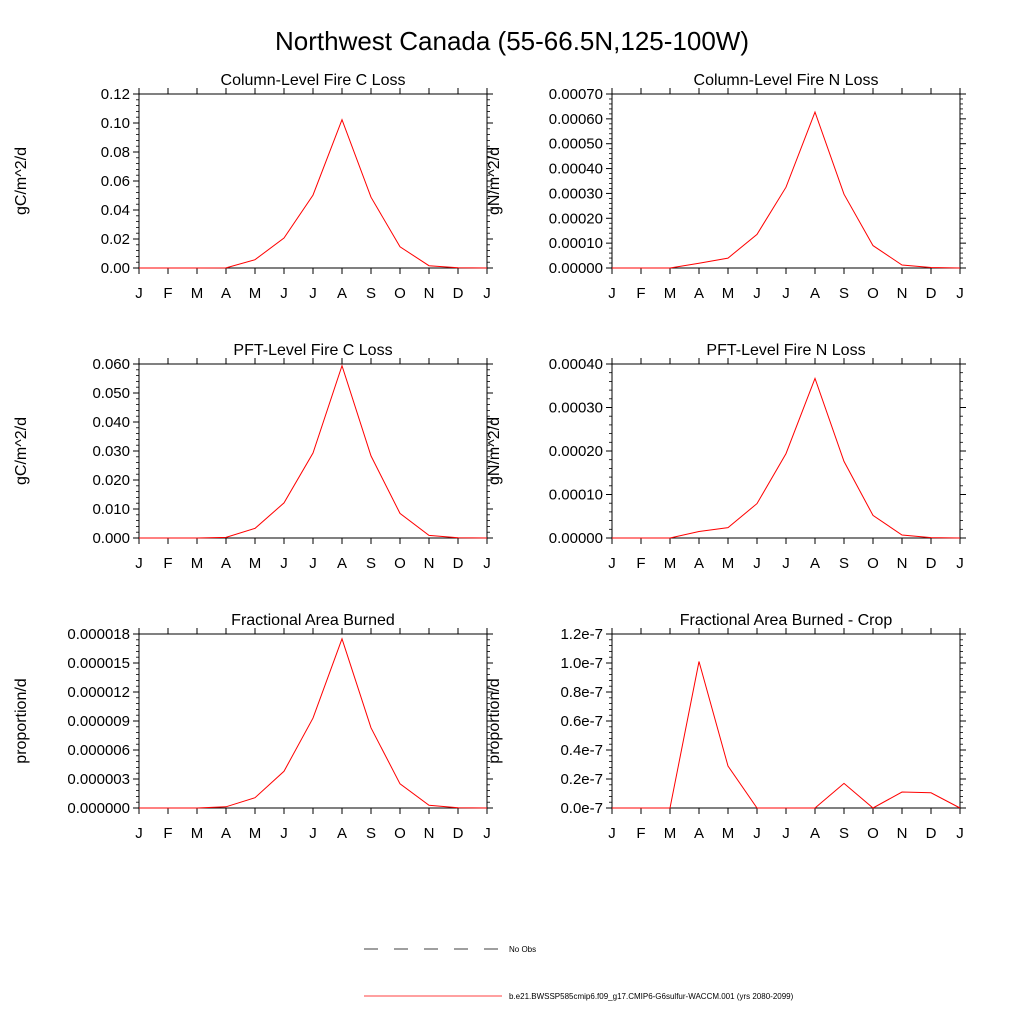  What do you see at coordinates (576, 451) in the screenshot?
I see `y-tick-label: 0.00020` at bounding box center [576, 451].